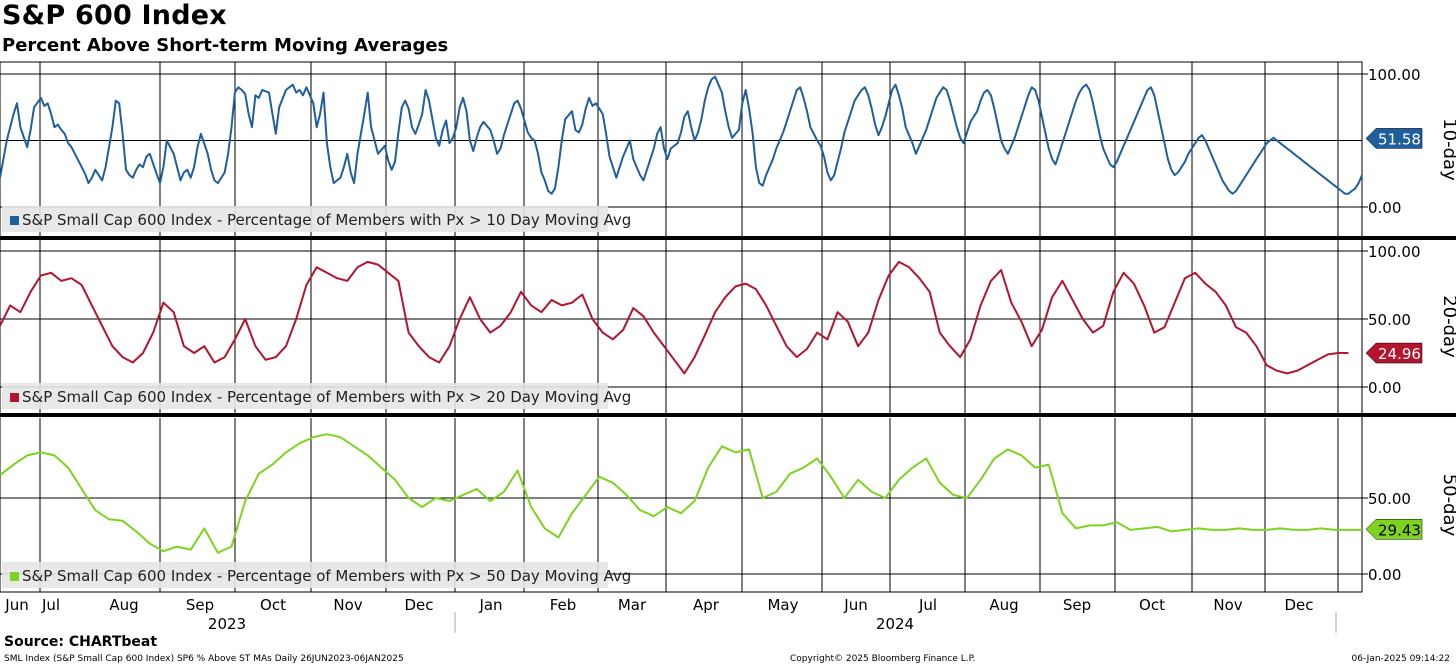 Image resolution: width=1456 pixels, height=666 pixels. What do you see at coordinates (706, 605) in the screenshot?
I see `x-tick-label: Apr` at bounding box center [706, 605].